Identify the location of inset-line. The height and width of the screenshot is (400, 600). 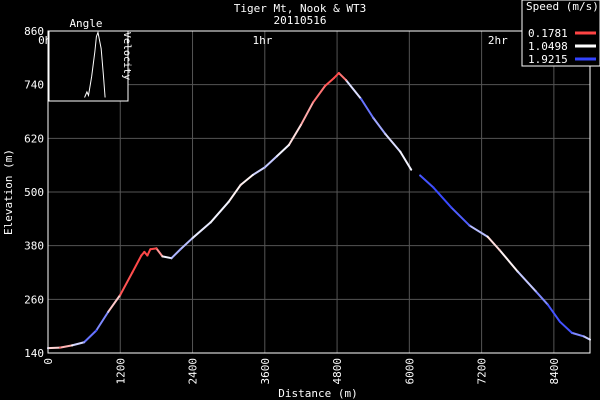
(95, 64).